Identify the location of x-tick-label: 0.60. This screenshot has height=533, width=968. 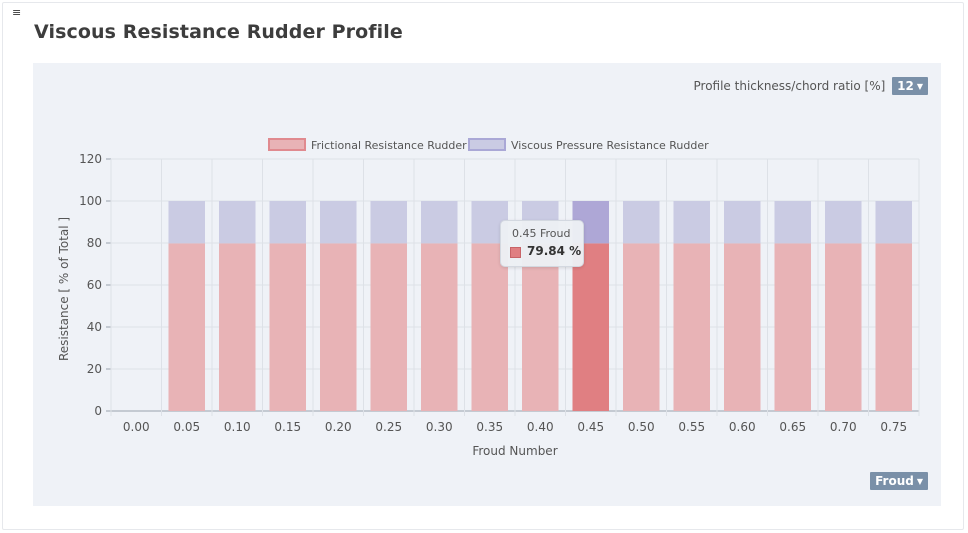
(742, 427).